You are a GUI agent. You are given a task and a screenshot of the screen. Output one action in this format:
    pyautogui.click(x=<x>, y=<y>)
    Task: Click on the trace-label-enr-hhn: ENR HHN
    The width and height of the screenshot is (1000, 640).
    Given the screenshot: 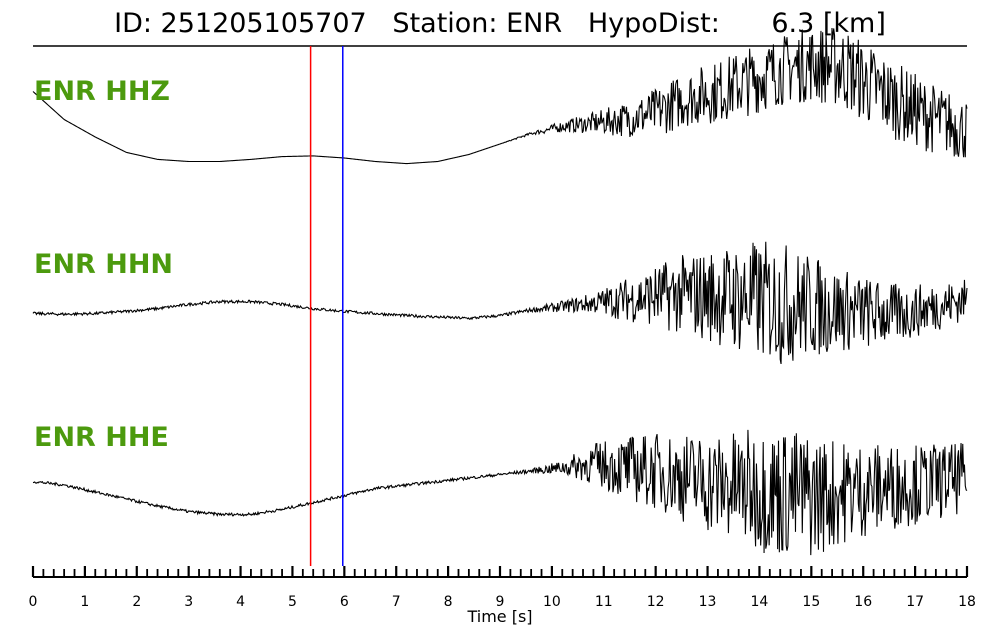 What is the action you would take?
    pyautogui.click(x=103, y=264)
    